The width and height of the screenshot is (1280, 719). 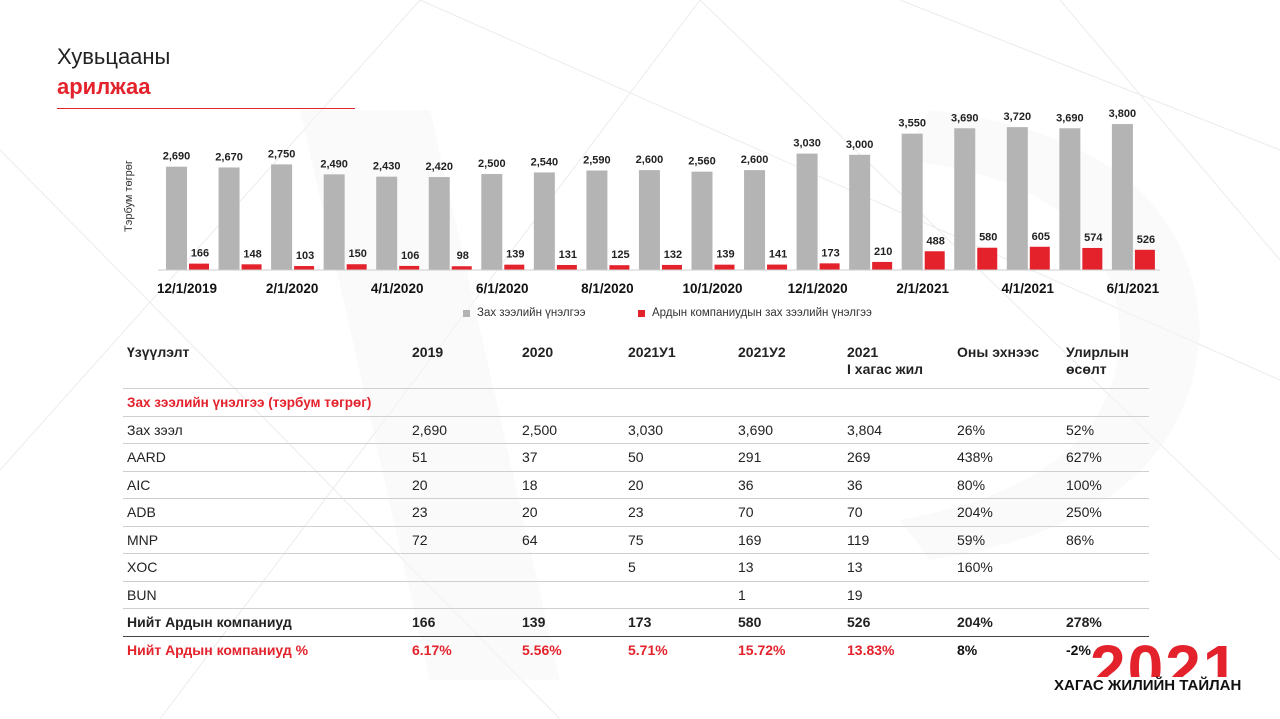 What do you see at coordinates (571, 363) in the screenshot?
I see `header-cell: 2020` at bounding box center [571, 363].